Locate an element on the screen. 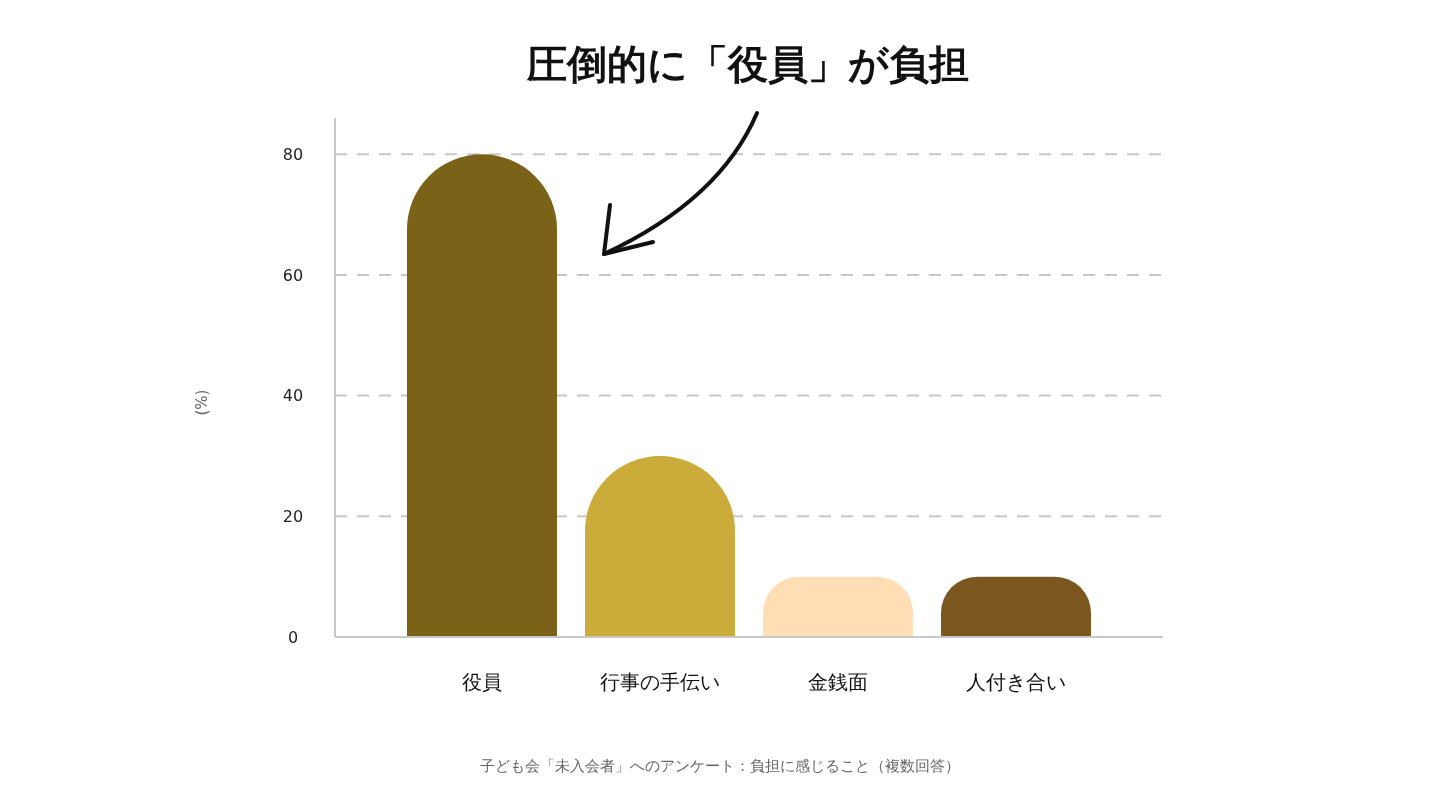 The image size is (1440, 810). y-axis-title: (%) is located at coordinates (202, 402).